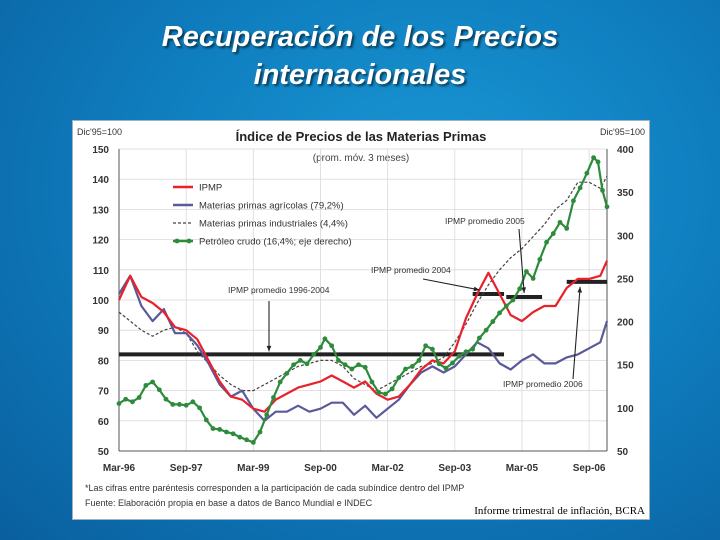  What do you see at coordinates (622, 132) in the screenshot?
I see `y-right-unit-label: Dic'95=100` at bounding box center [622, 132].